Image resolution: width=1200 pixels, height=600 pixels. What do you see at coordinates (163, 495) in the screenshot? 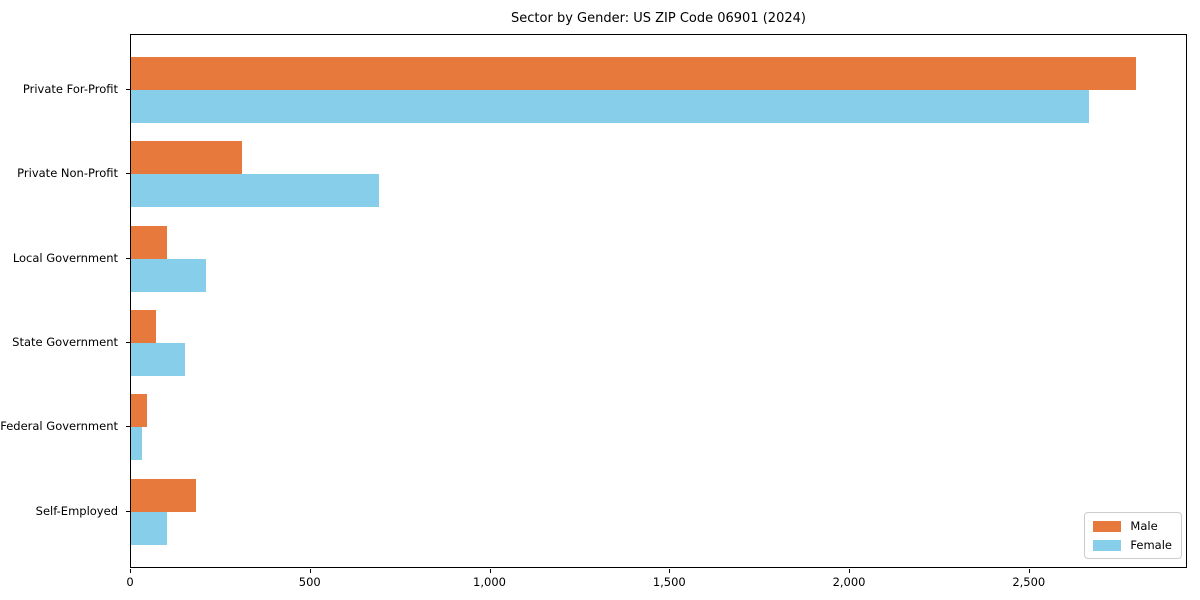
I see `bar-male-self-employed` at bounding box center [163, 495].